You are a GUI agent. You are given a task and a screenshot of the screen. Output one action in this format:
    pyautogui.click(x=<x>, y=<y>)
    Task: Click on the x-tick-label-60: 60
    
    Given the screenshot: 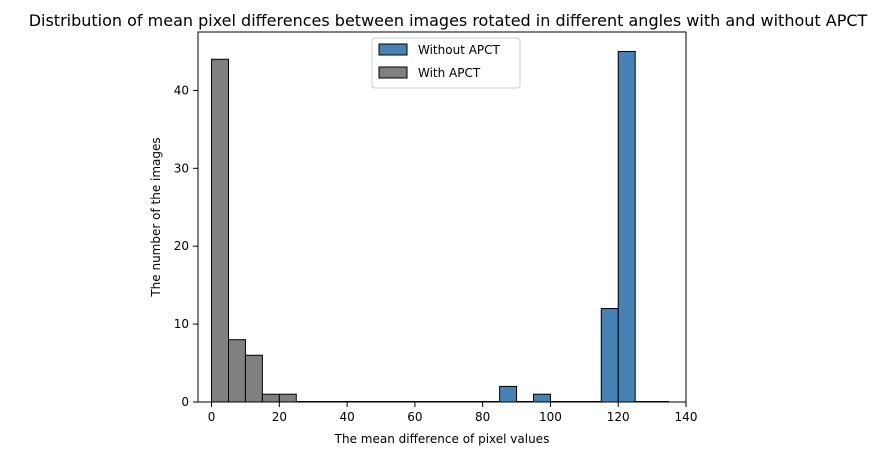 What is the action you would take?
    pyautogui.click(x=414, y=417)
    